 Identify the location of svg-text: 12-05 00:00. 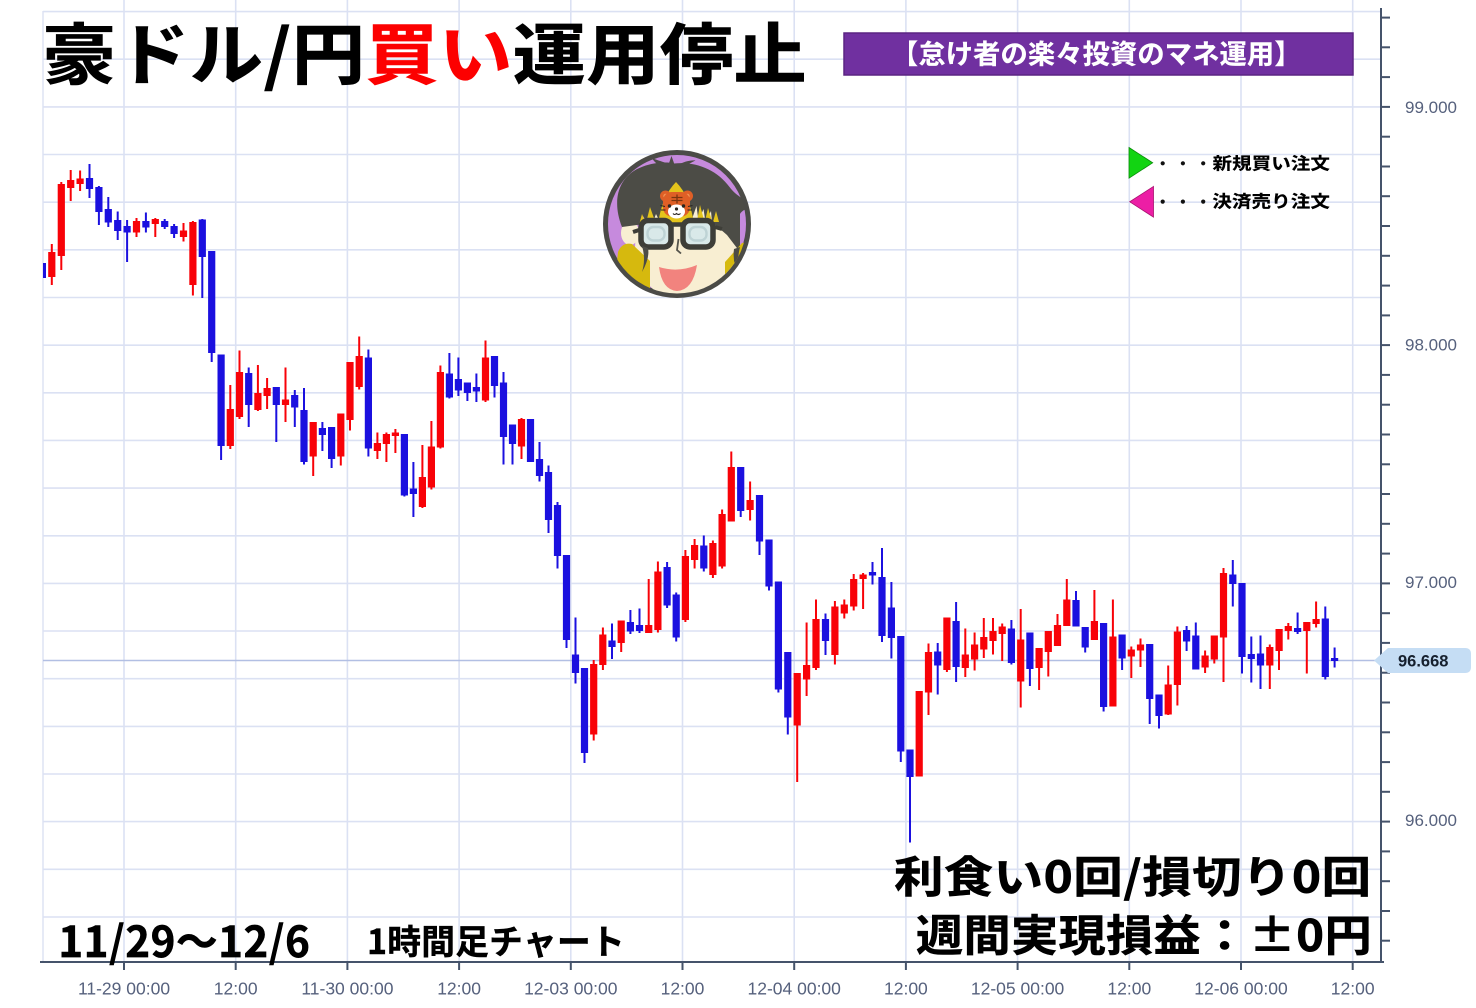
(1018, 989).